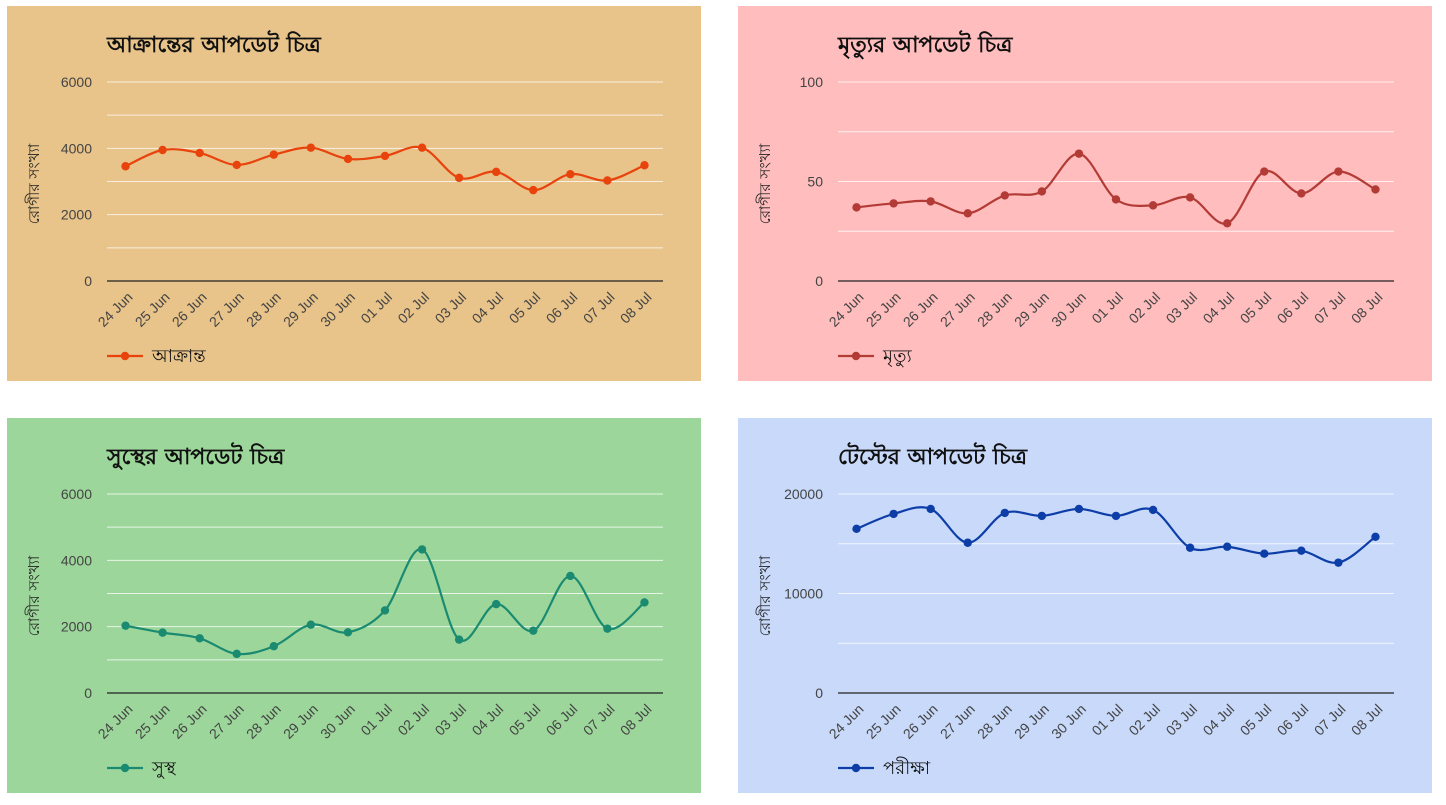 This screenshot has height=805, width=1446. I want to click on x-tick-label: 25 Jun, so click(883, 721).